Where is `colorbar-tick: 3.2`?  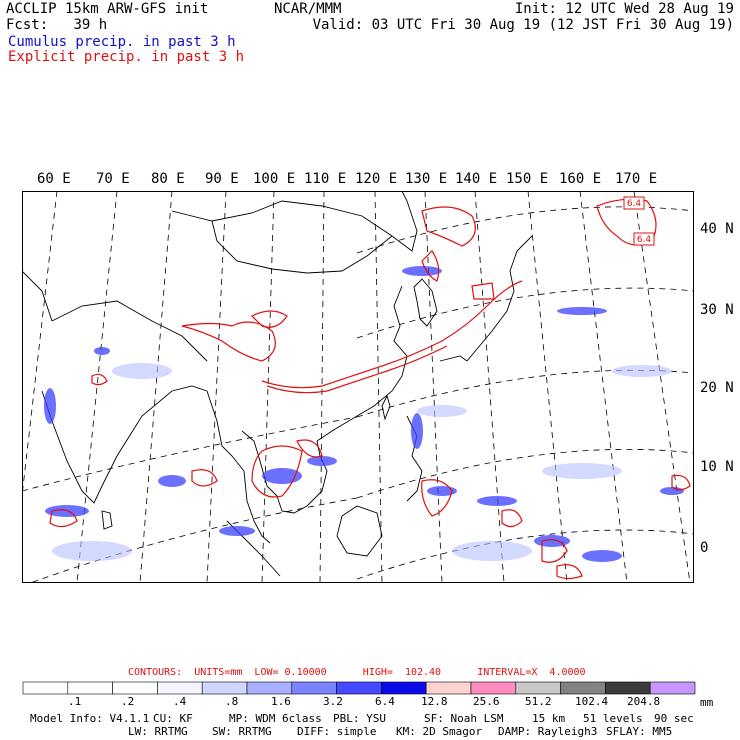 colorbar-tick: 3.2 is located at coordinates (333, 701).